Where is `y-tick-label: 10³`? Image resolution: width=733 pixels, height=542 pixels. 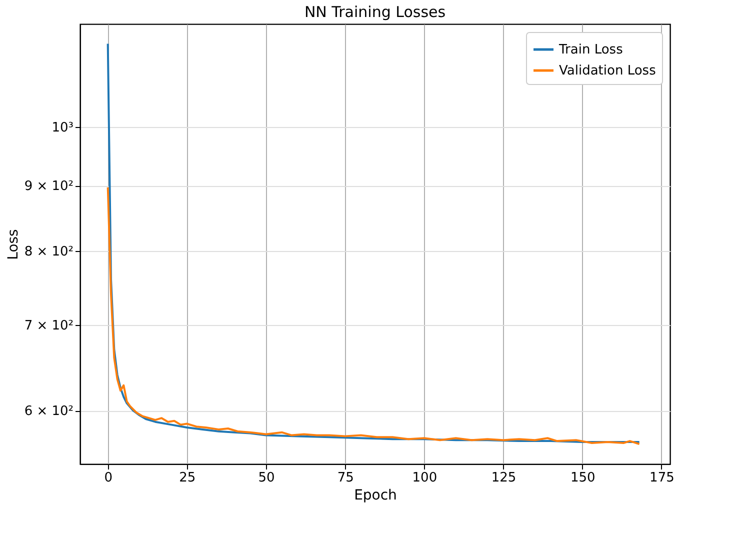 y-tick-label: 10³ is located at coordinates (63, 128).